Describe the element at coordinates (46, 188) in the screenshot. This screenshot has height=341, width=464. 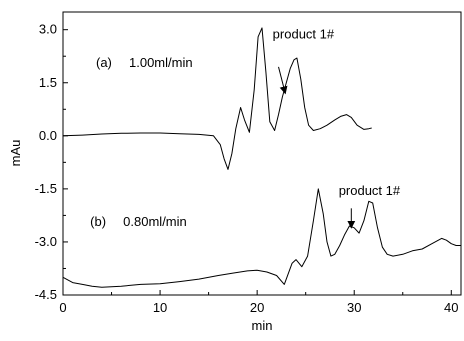
I see `y-tick-label: -1.5` at that location.